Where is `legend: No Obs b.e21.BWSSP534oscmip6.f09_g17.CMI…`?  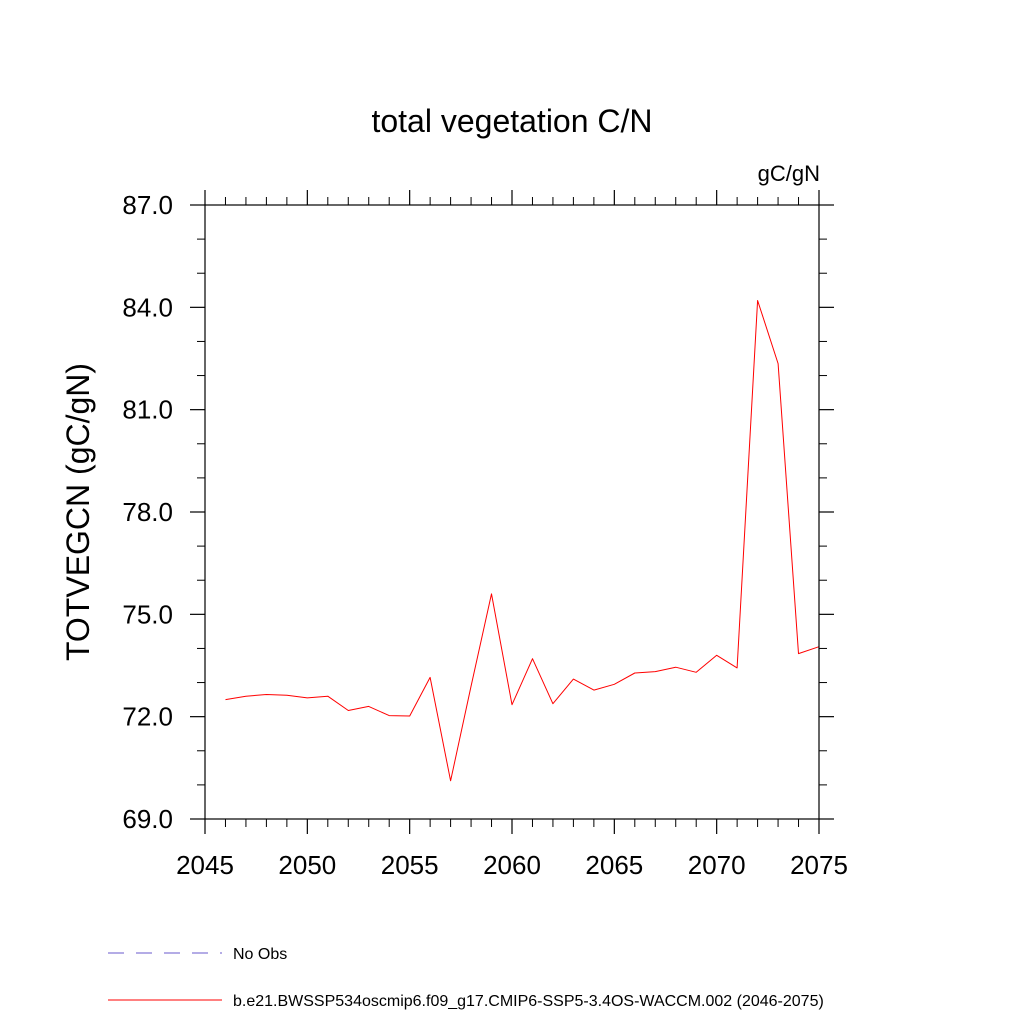 legend: No Obs b.e21.BWSSP534oscmip6.f09_g17.CMI… is located at coordinates (466, 978).